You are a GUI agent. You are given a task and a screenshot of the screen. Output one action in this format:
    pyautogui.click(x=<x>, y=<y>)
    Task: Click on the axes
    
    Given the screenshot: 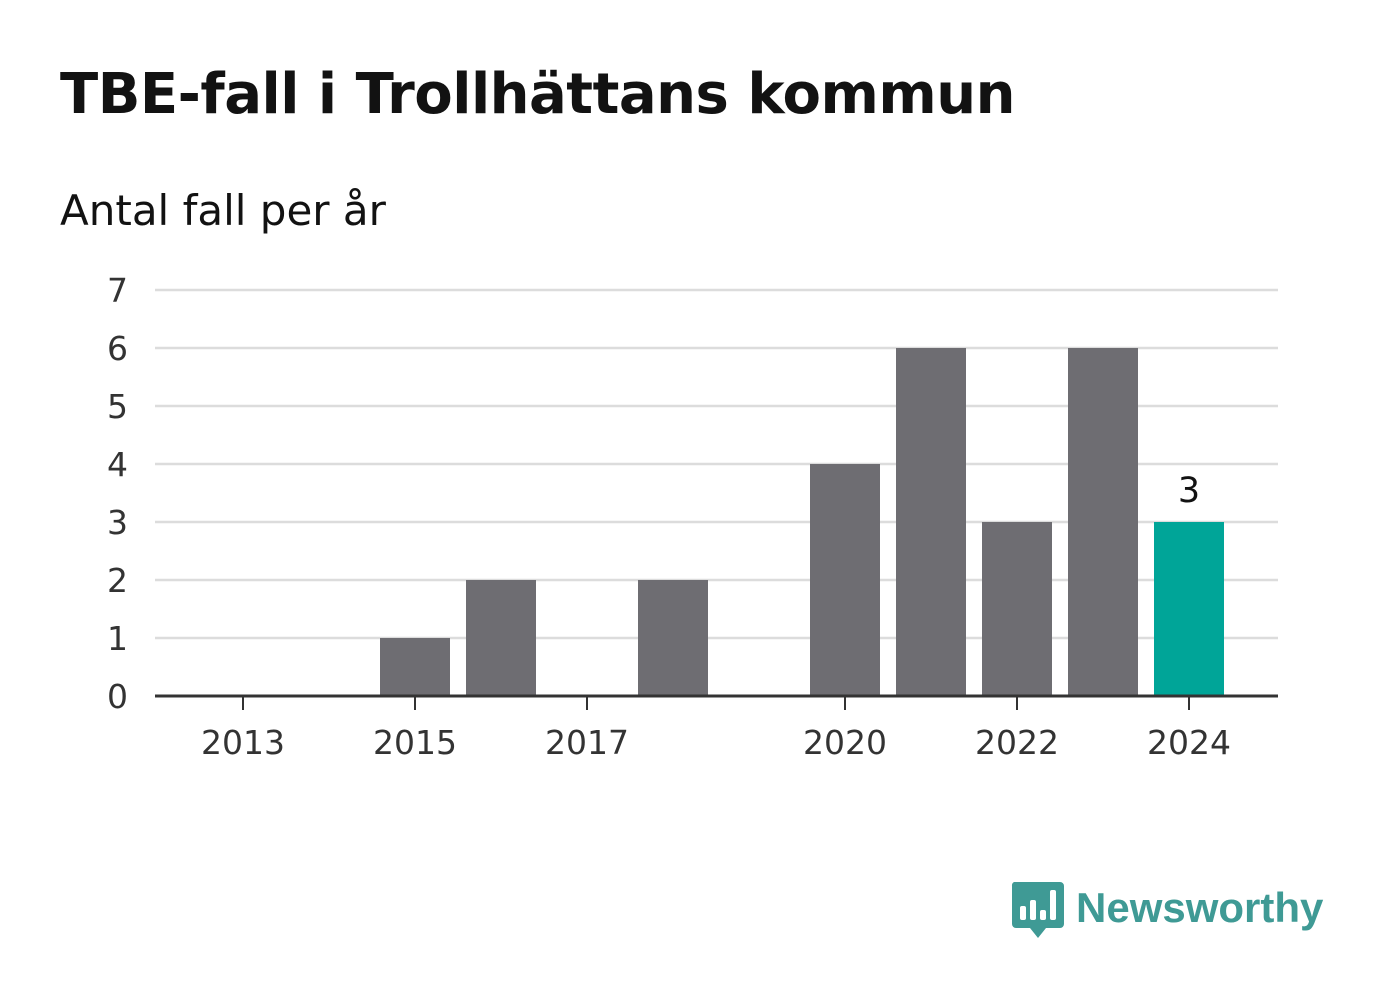 What is the action you would take?
    pyautogui.click(x=716, y=702)
    